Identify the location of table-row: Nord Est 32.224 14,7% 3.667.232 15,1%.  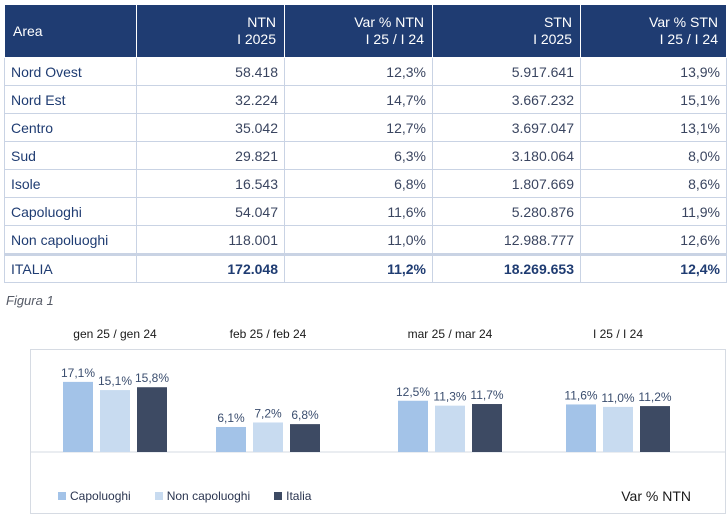
(365, 99).